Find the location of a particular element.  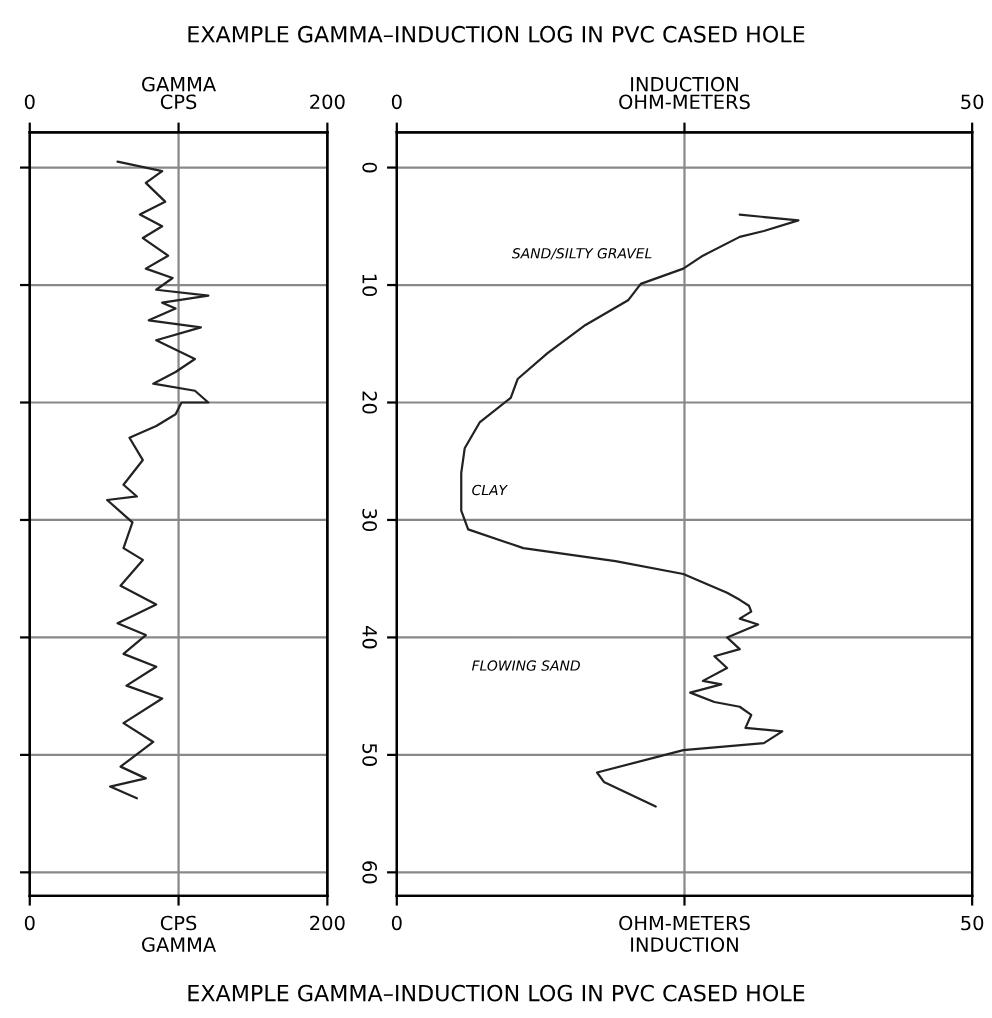

x-axis-title: INDUCTION is located at coordinates (684, 944).